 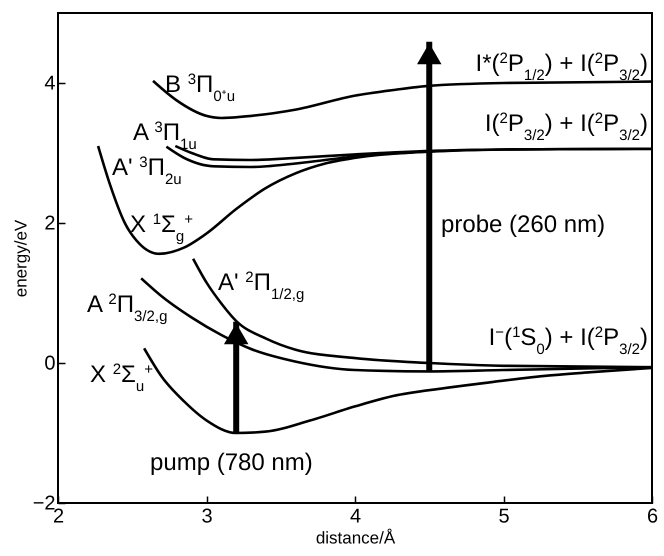 I want to click on y-tick-label: 2, so click(x=50, y=223).